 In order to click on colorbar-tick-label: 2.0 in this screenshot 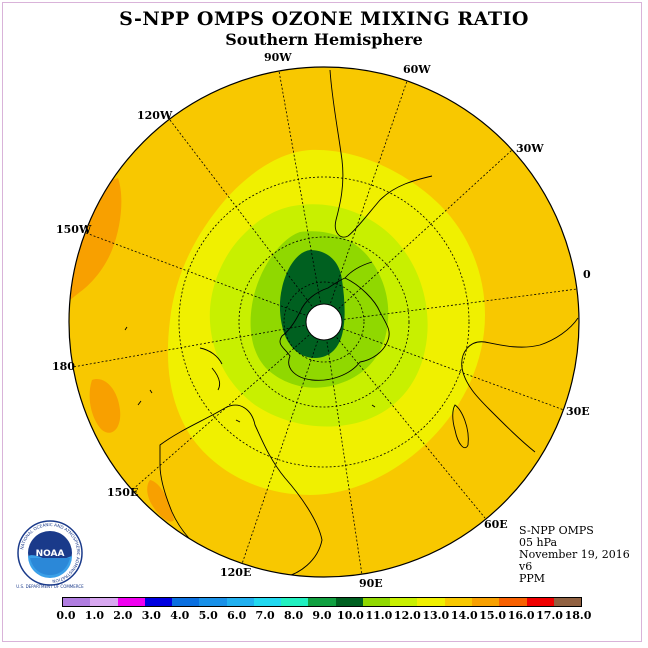, I will do `click(123, 615)`.